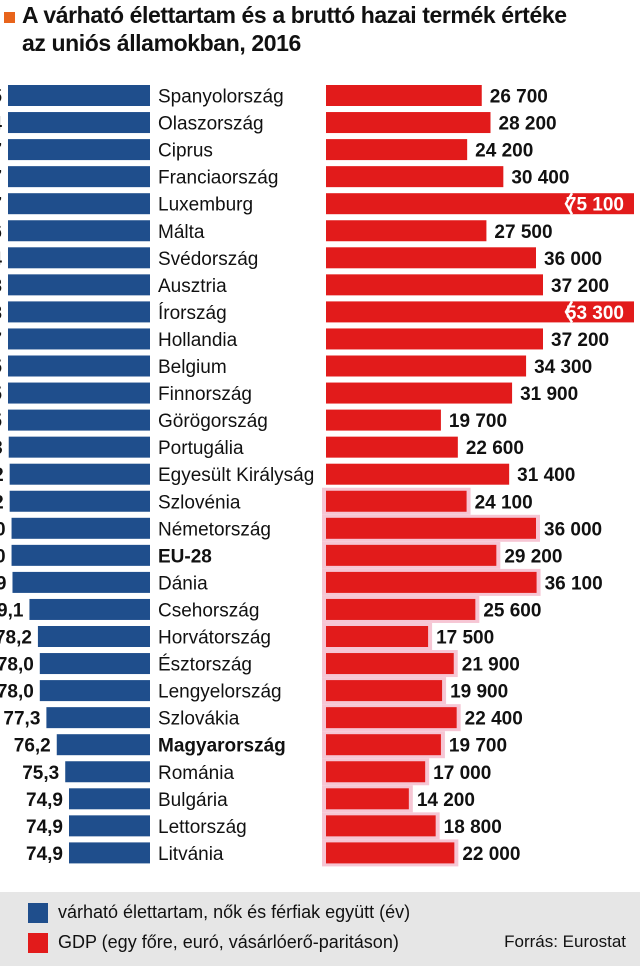  Describe the element at coordinates (2, 502) in the screenshot. I see `life-value-15: 81,2` at that location.